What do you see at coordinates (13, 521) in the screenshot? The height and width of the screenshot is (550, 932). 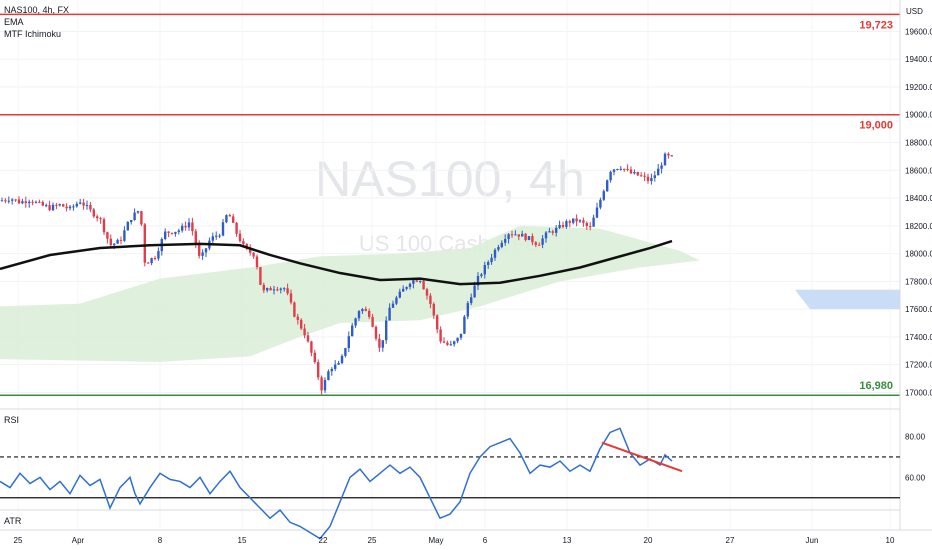 I see `atr-title: ATR` at bounding box center [13, 521].